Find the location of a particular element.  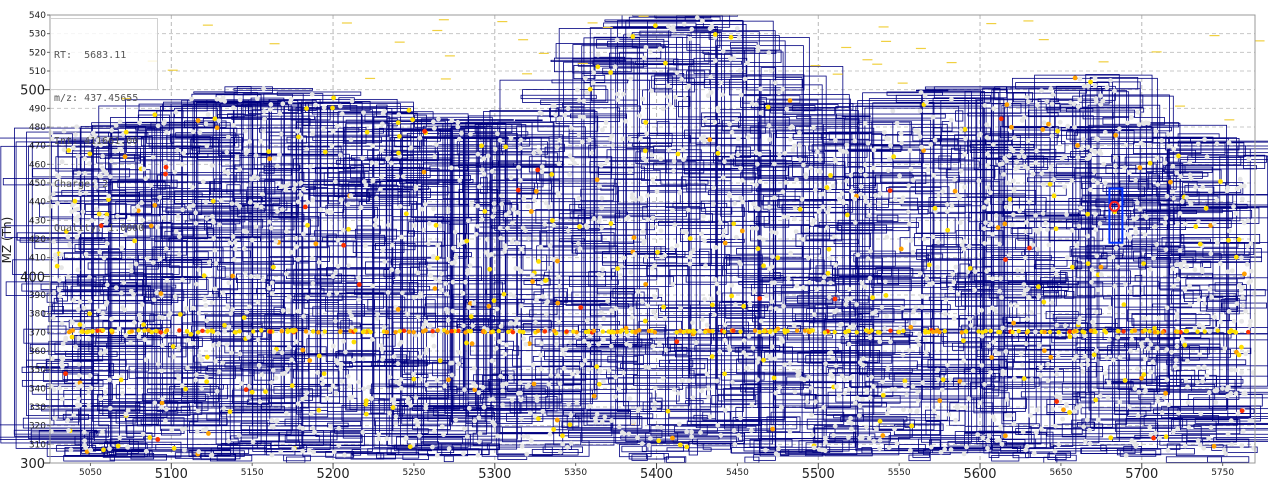

x-tick-label: 5700 is located at coordinates (1141, 474).